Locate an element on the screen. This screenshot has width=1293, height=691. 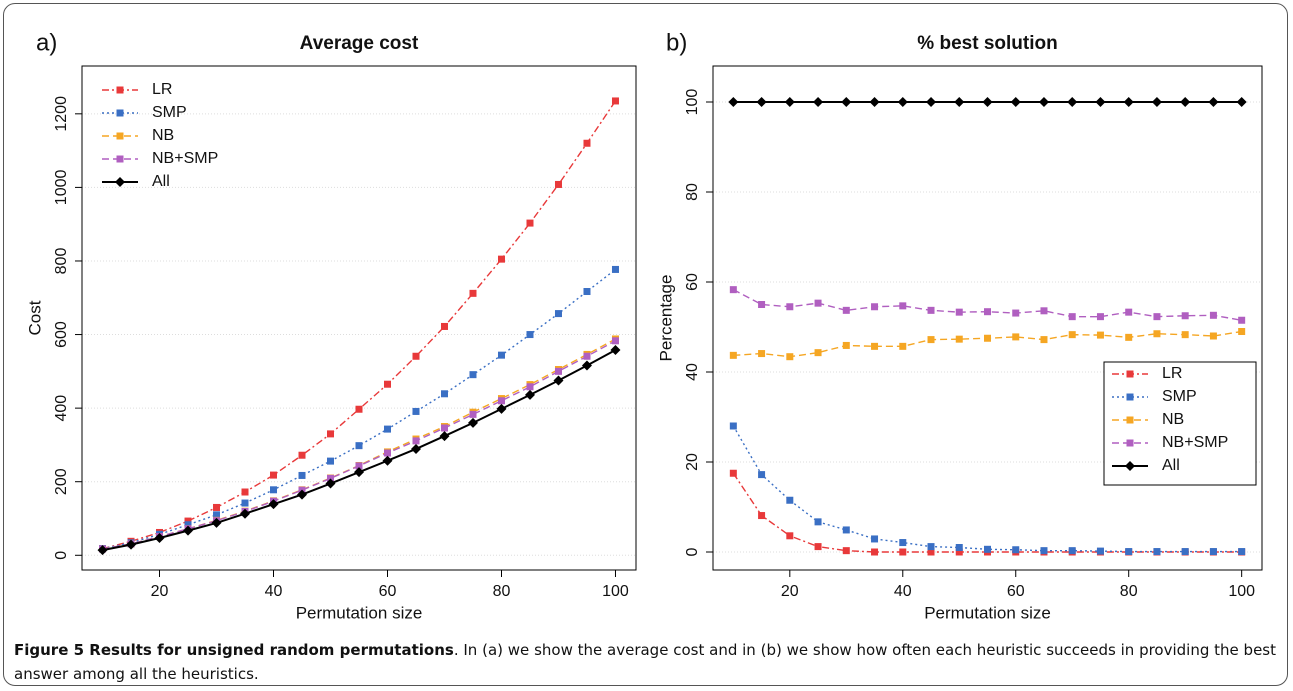
legend-label: All is located at coordinates (1171, 465).